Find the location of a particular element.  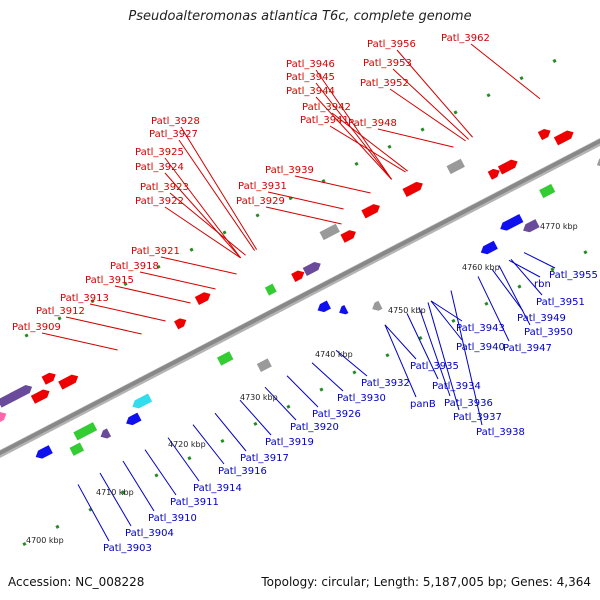

gene-label-lower: Patl_3936 is located at coordinates (468, 403).